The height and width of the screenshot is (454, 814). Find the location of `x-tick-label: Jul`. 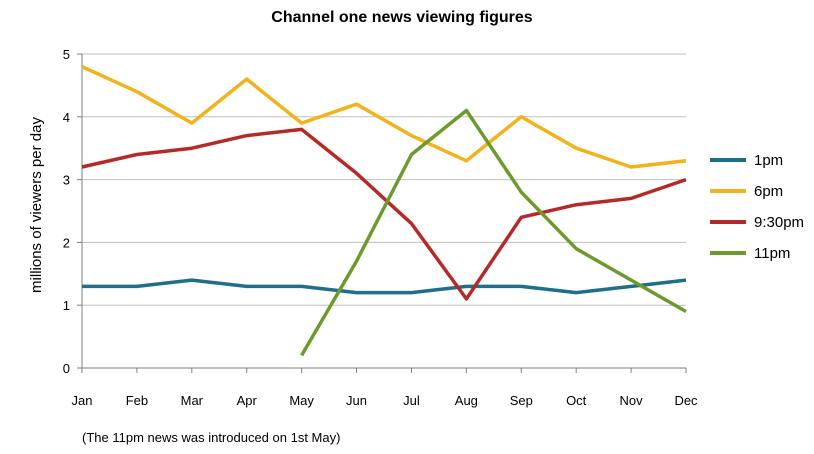

x-tick-label: Jul is located at coordinates (411, 400).